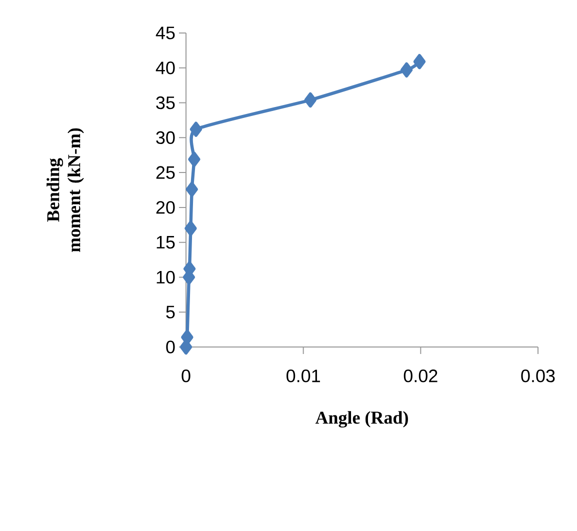 The height and width of the screenshot is (531, 577). I want to click on y-axis-title: Bending moment (kN-m), so click(65, 190).